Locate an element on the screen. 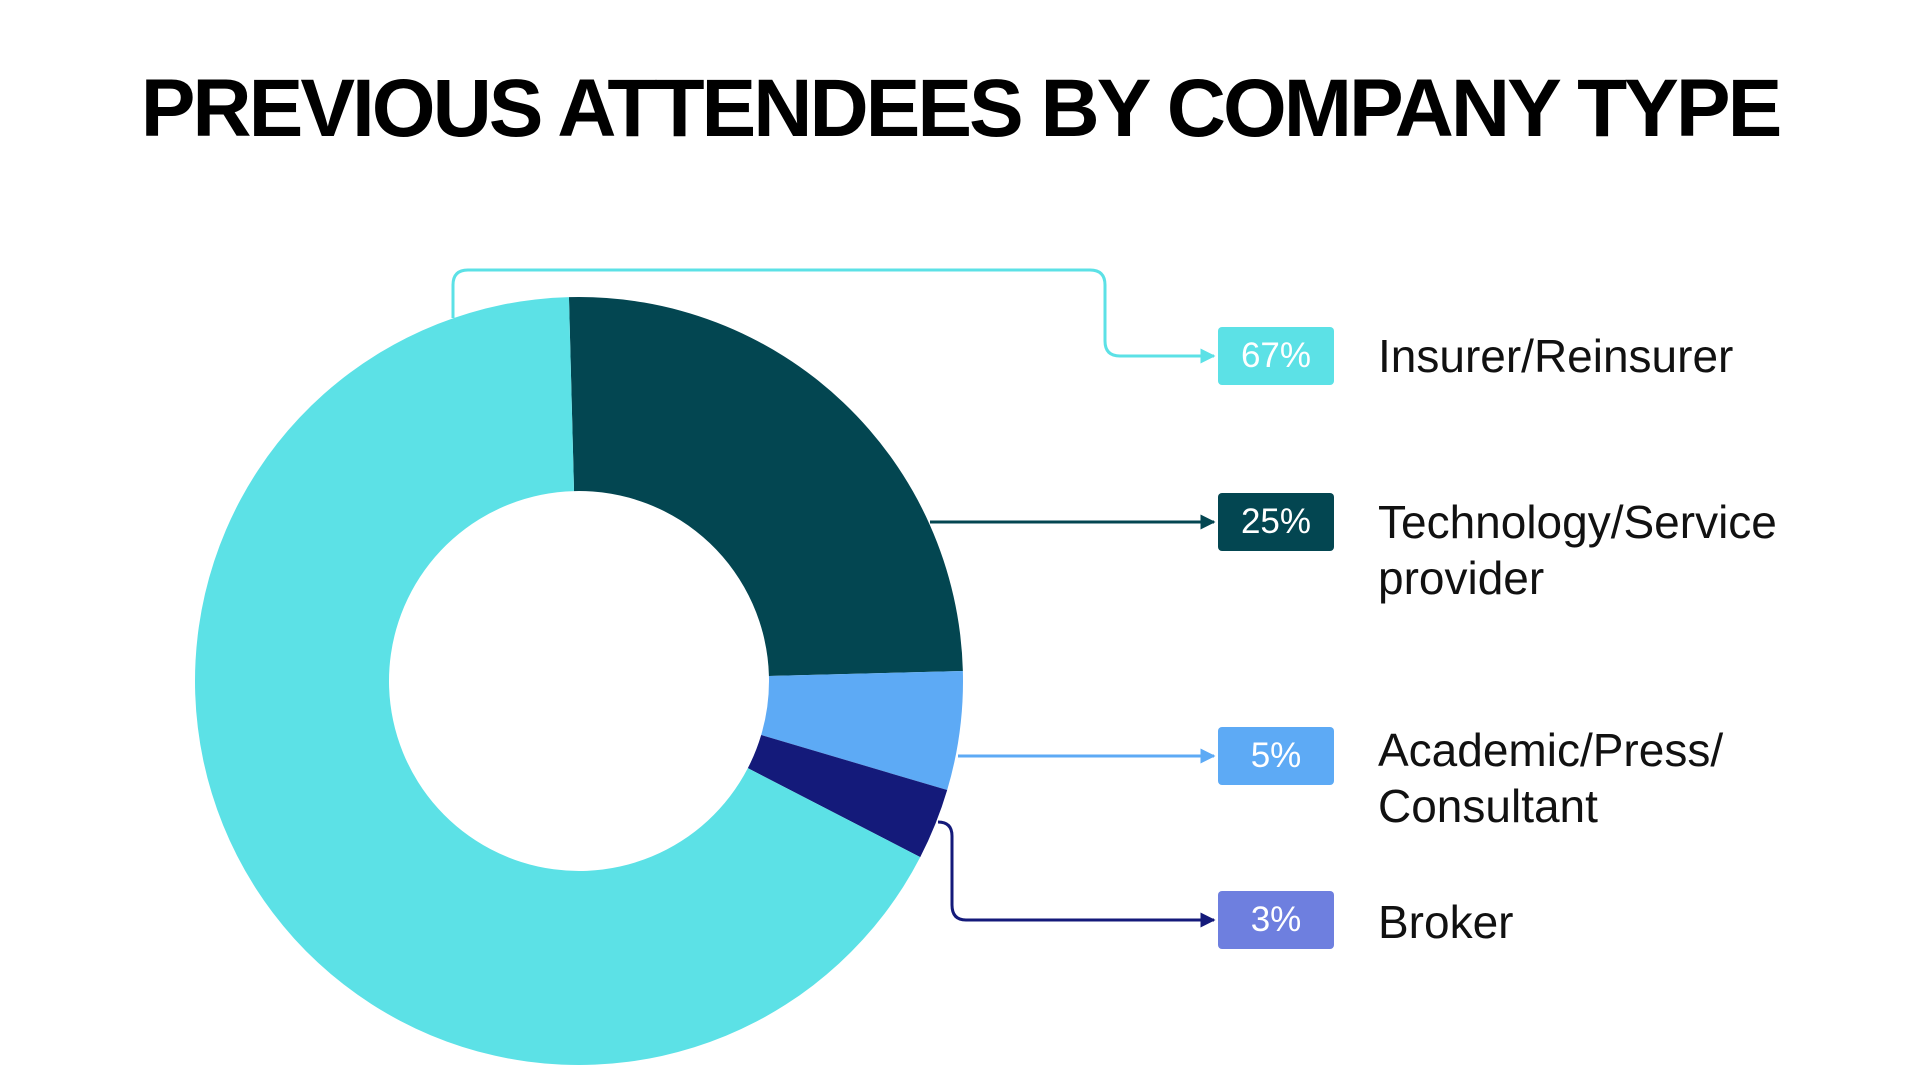 The width and height of the screenshot is (1920, 1080). percent-badge-academic-press-consultant: 5% is located at coordinates (1276, 756).